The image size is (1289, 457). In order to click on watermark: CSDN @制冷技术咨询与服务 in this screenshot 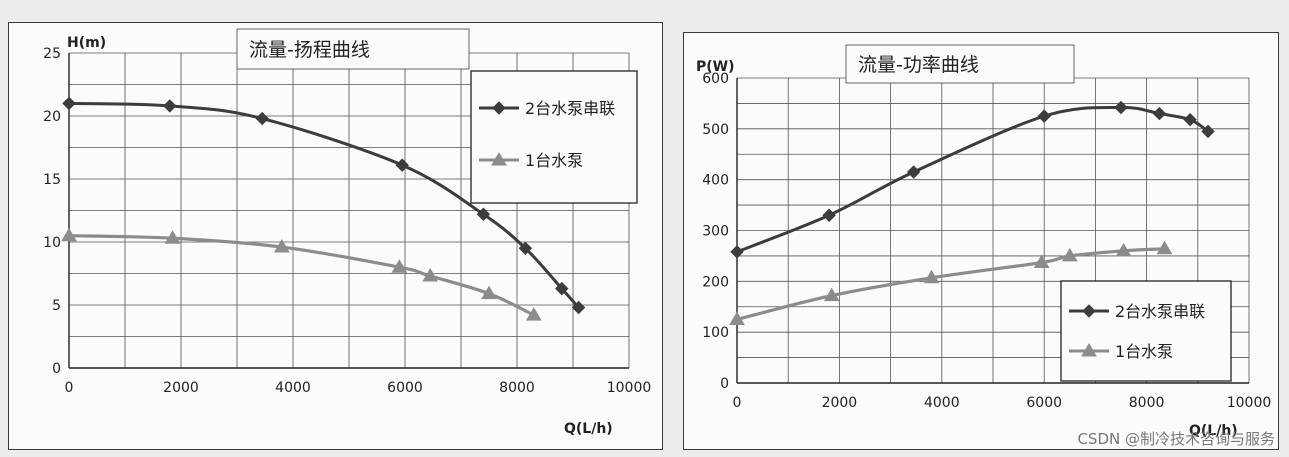, I will do `click(1176, 439)`.